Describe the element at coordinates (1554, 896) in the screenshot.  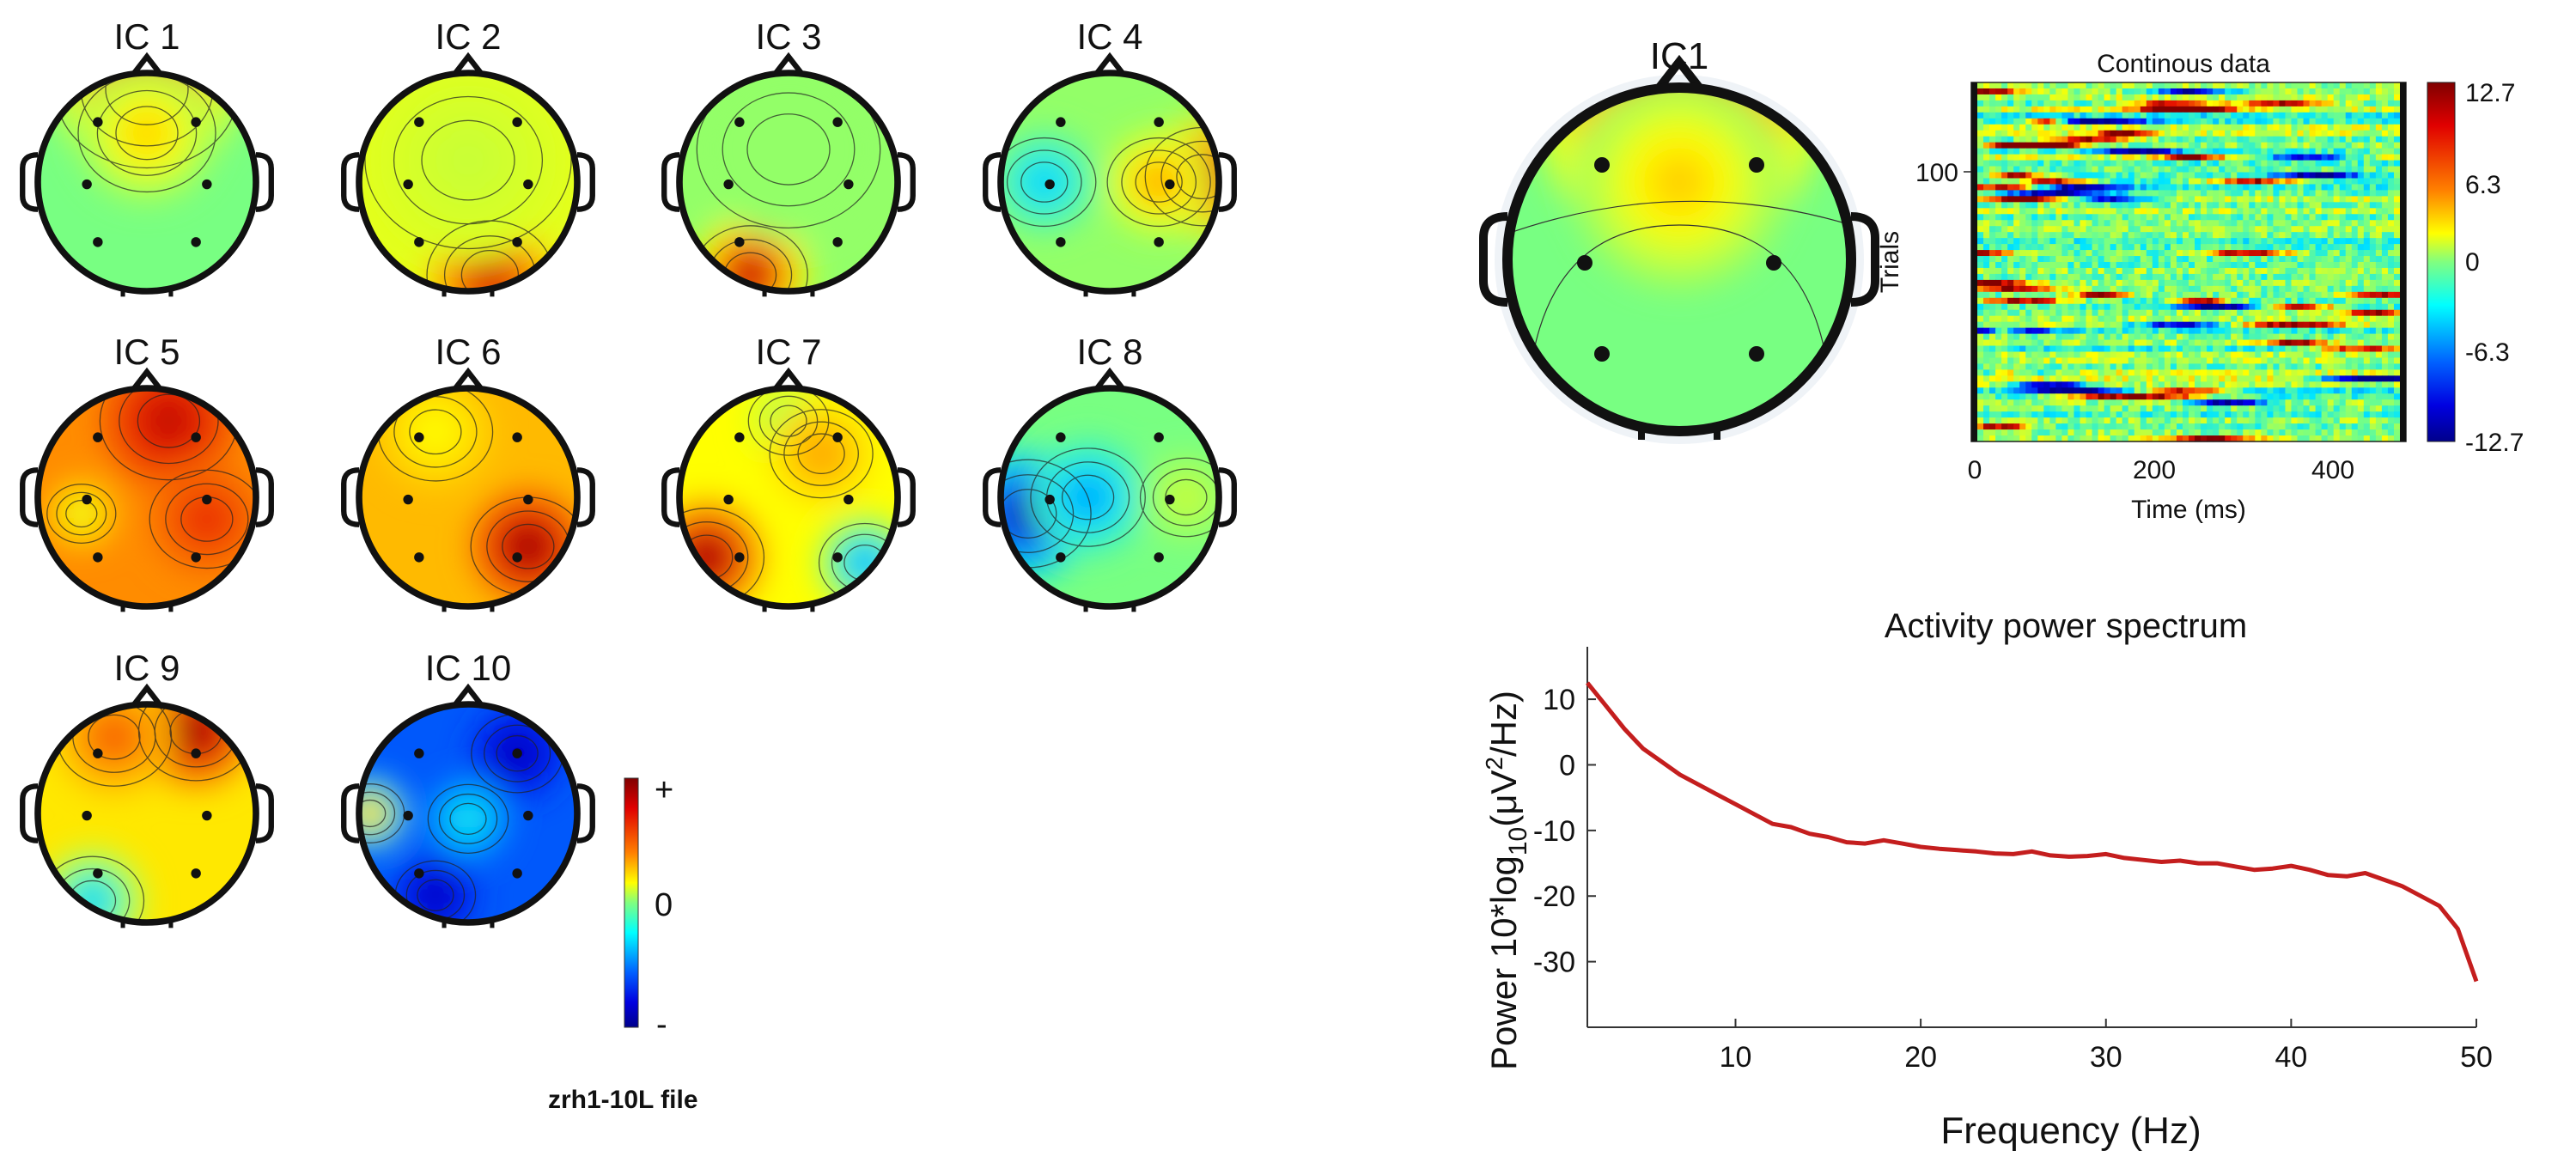
I see `ytick-label: -20` at that location.